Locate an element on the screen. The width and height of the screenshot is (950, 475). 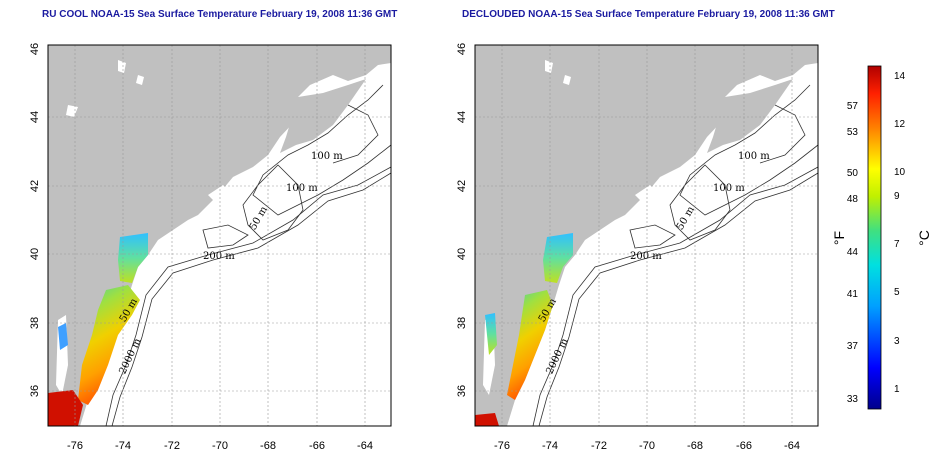
fahrenheit-tick-label: 37 is located at coordinates (853, 346).